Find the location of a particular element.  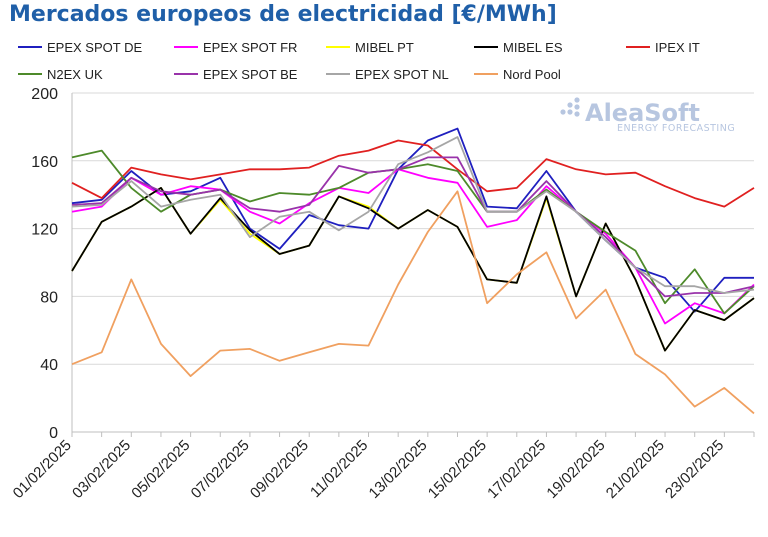

y-tick-label: 200 is located at coordinates (44, 94).